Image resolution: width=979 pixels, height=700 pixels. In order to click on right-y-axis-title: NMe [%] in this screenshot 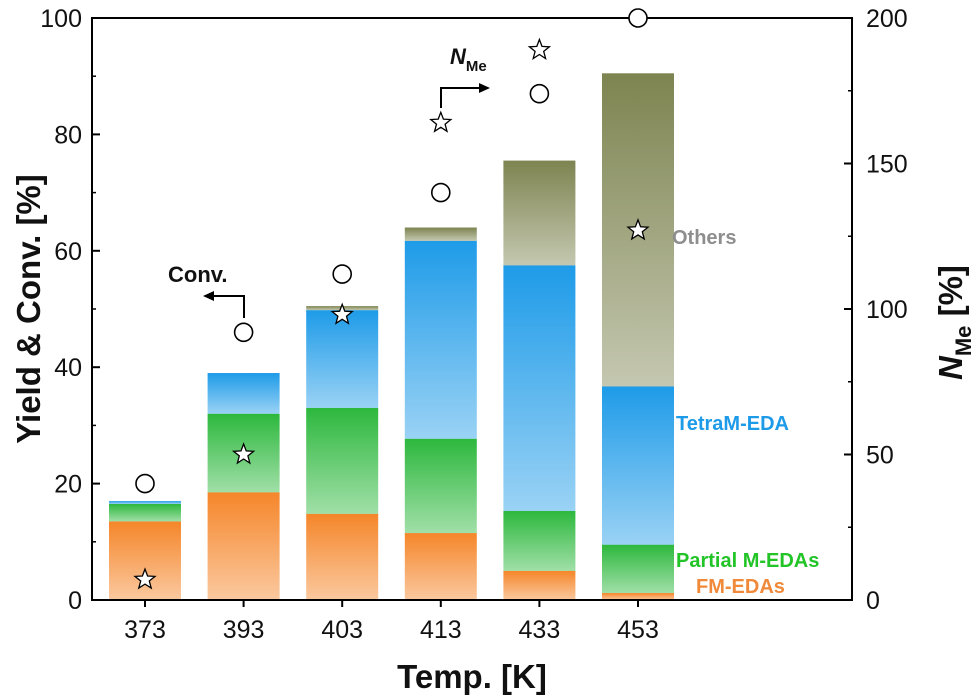, I will do `click(954, 322)`.